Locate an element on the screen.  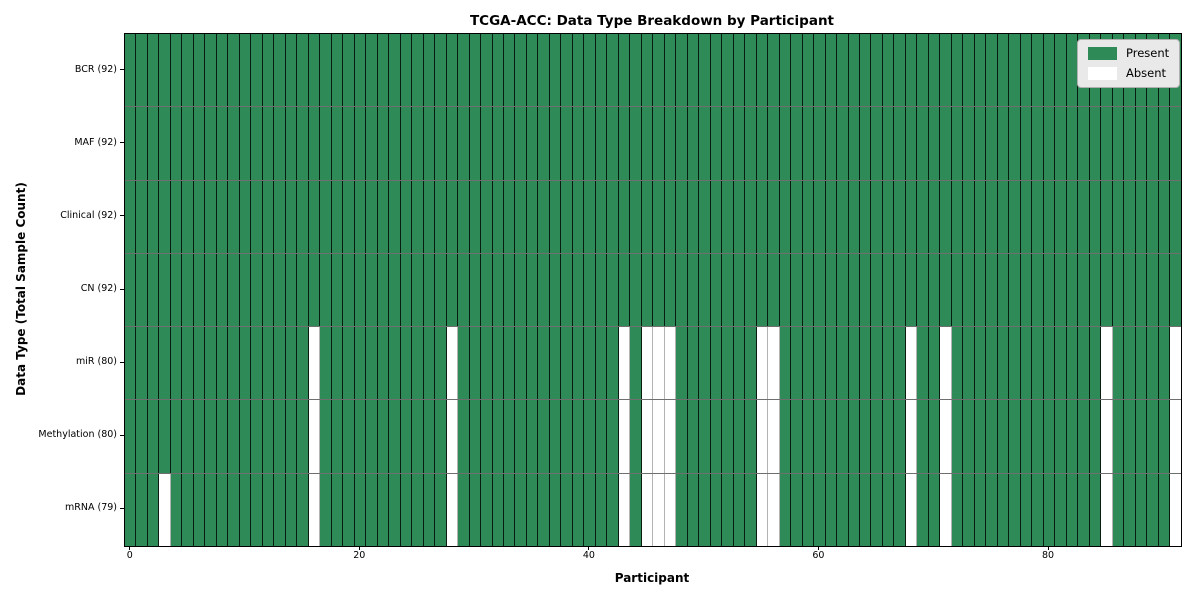
x-tick-label: 60 is located at coordinates (818, 555).